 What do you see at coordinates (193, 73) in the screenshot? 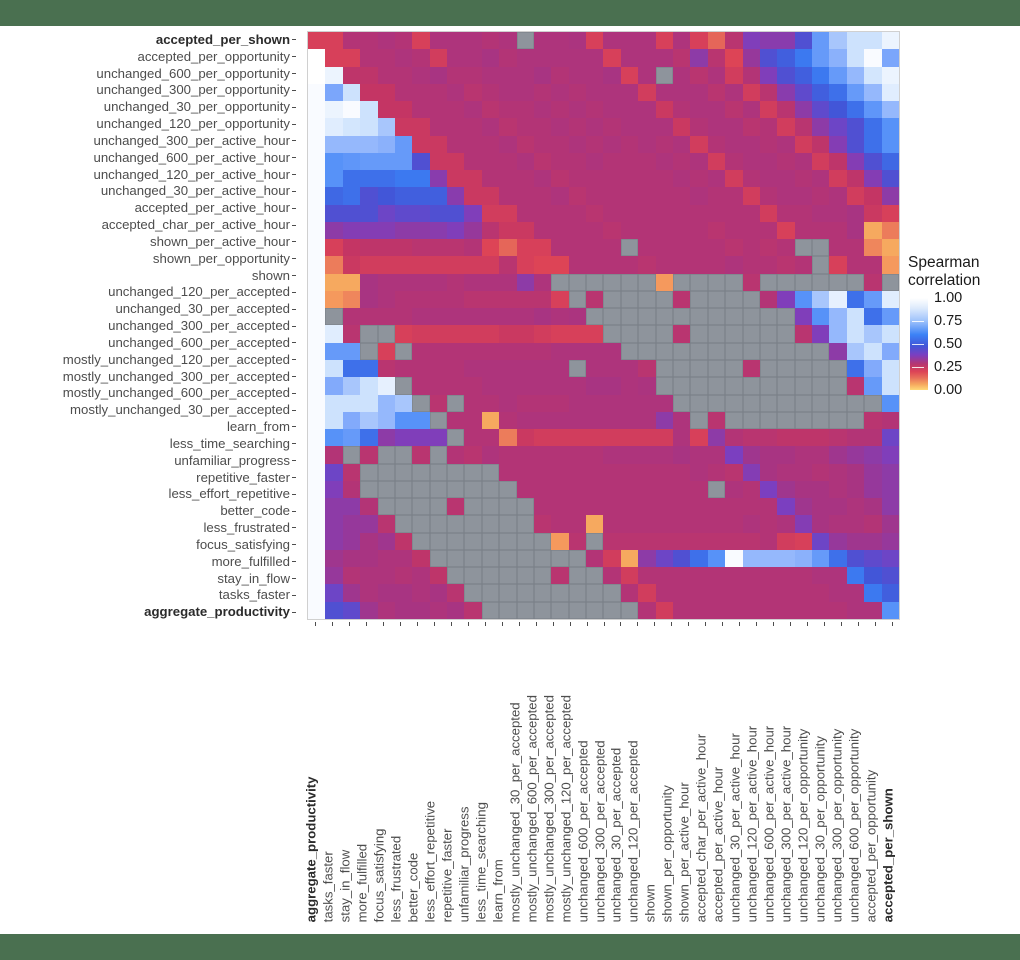
I see `y-axis-label: unchanged_600_per_opportunity` at bounding box center [193, 73].